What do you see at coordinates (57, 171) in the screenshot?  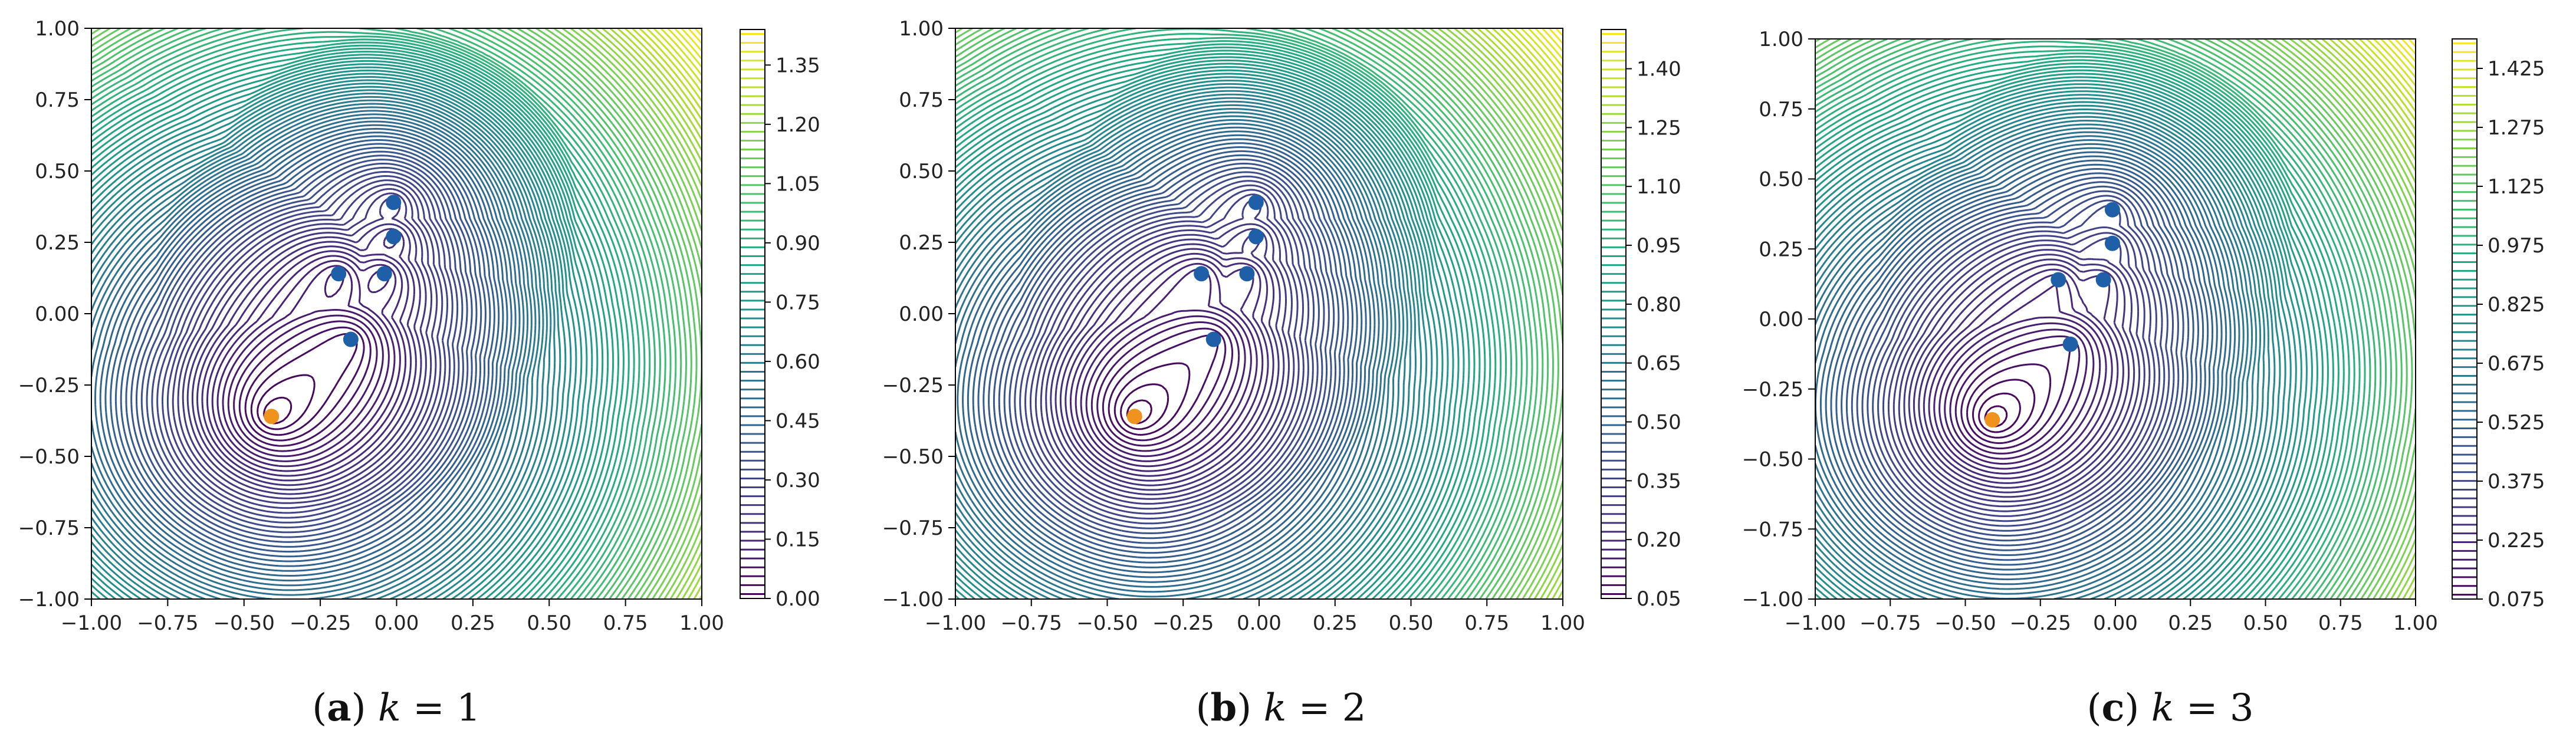 I see `y-tick-label: 0.50` at bounding box center [57, 171].